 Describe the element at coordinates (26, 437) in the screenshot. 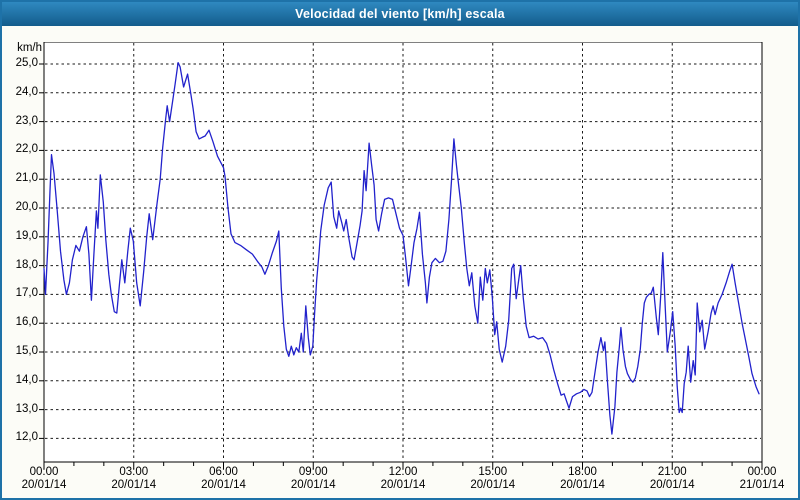

I see `y-axis-tick-label: 12,0` at that location.